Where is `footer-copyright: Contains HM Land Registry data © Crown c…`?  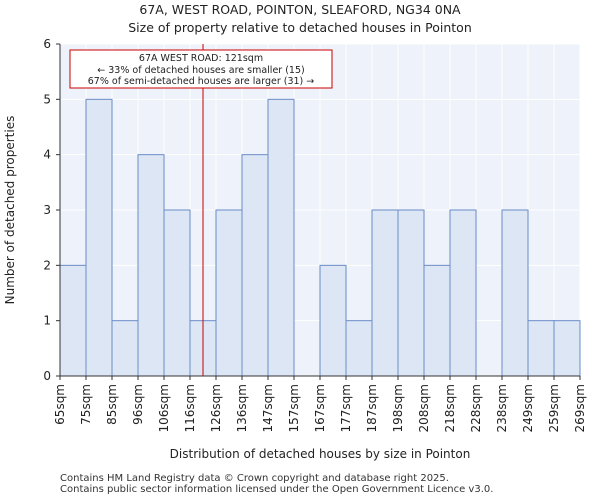
footer-copyright: Contains HM Land Registry data © Crown c… is located at coordinates (254, 478).